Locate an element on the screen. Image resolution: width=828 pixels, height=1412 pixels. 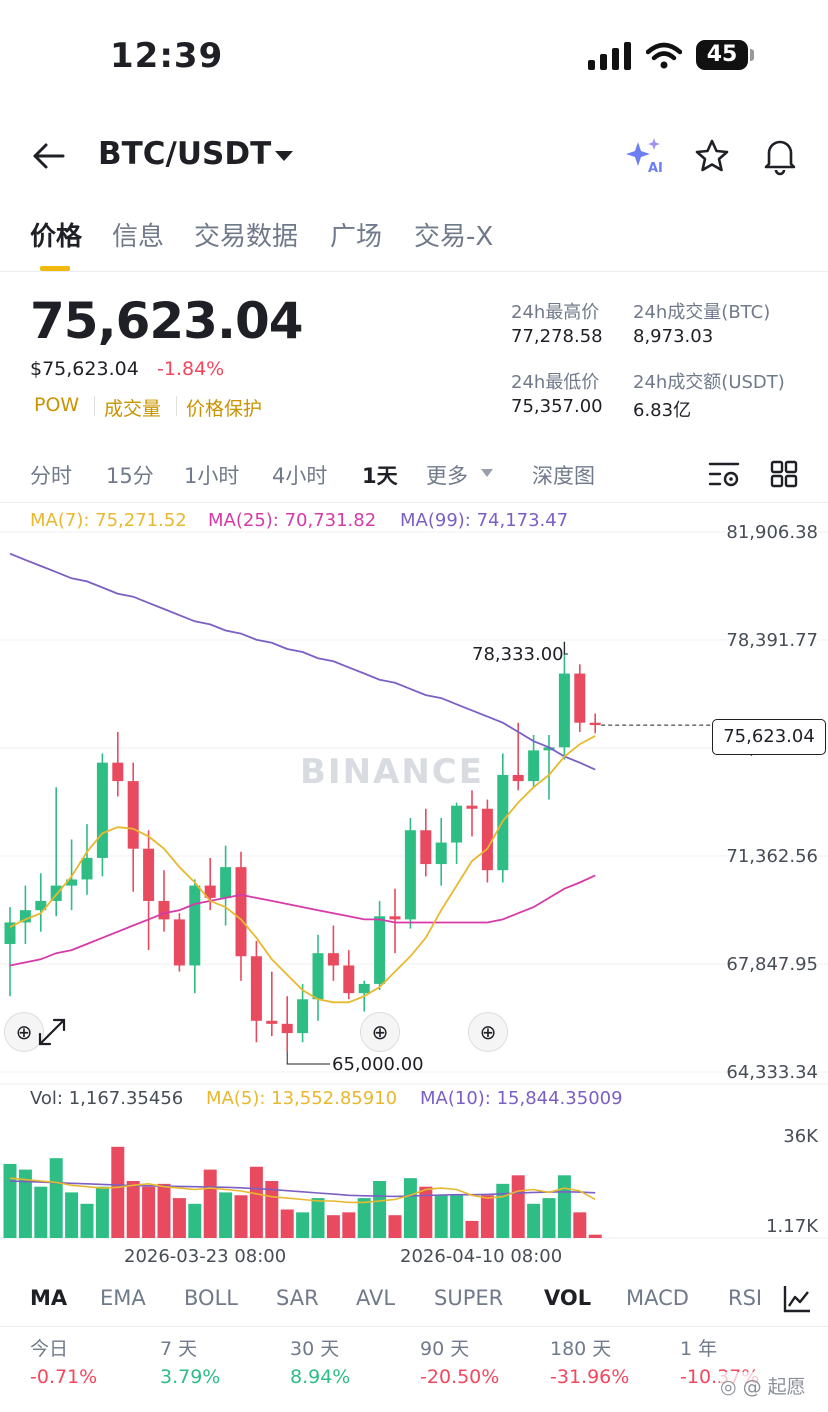
tag-pow: POW is located at coordinates (57, 405).